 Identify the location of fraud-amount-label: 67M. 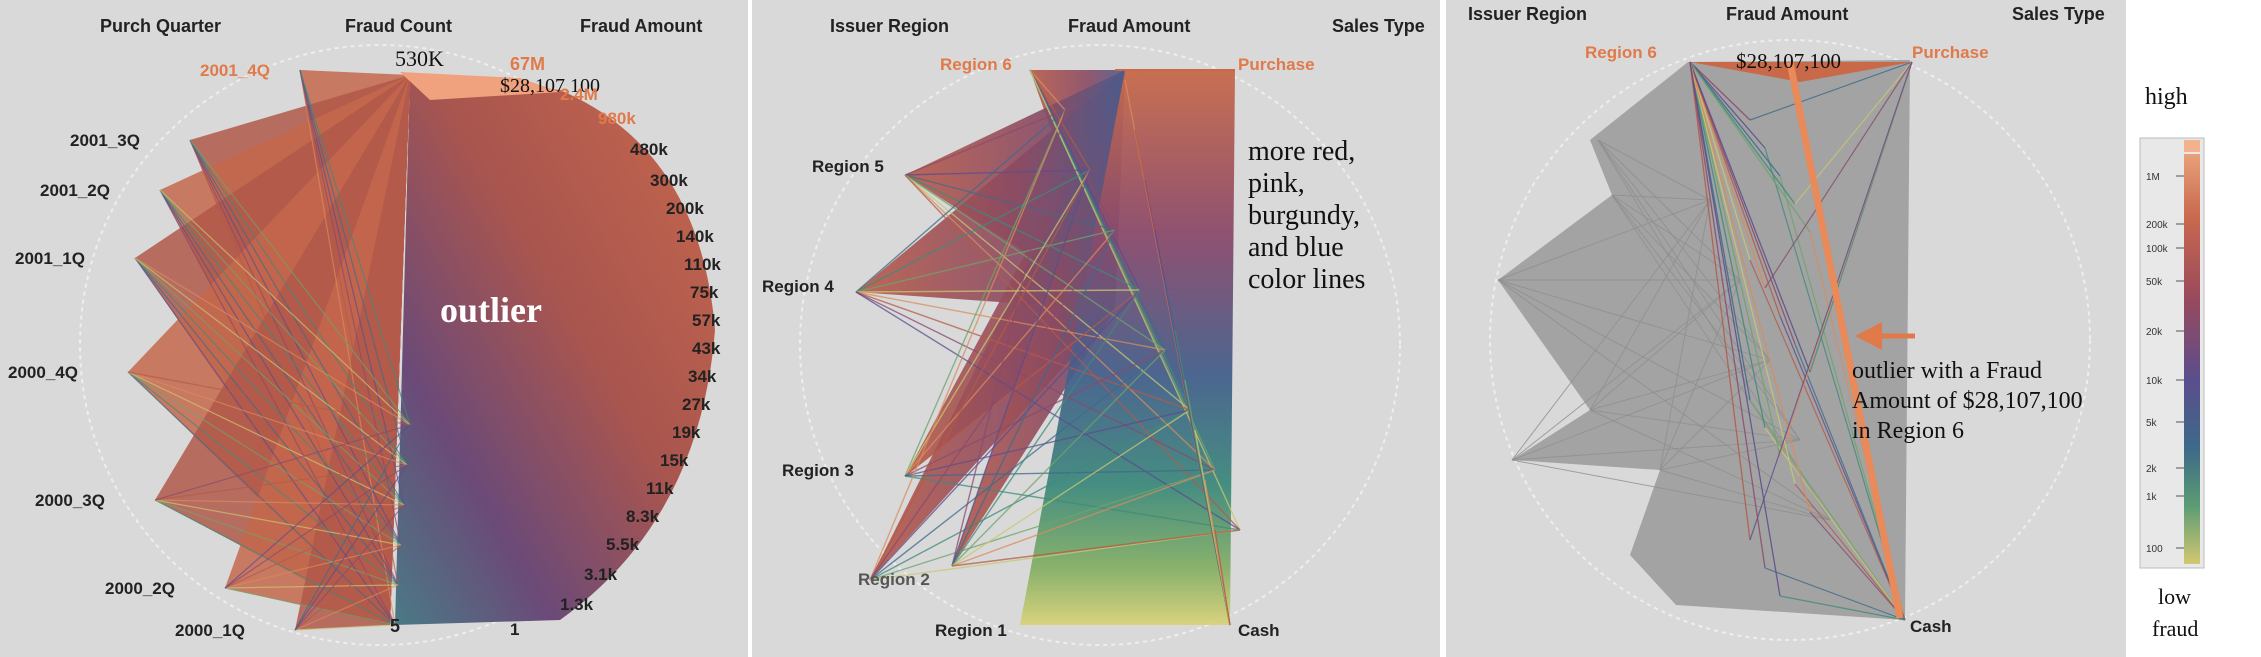
(527, 64).